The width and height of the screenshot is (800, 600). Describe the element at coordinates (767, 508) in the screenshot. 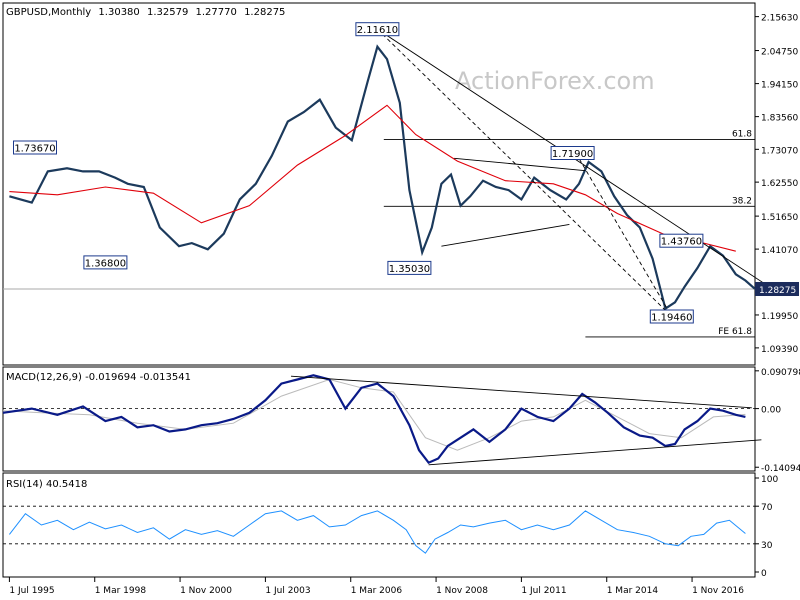

I see `rsi-tick-label: 70` at that location.